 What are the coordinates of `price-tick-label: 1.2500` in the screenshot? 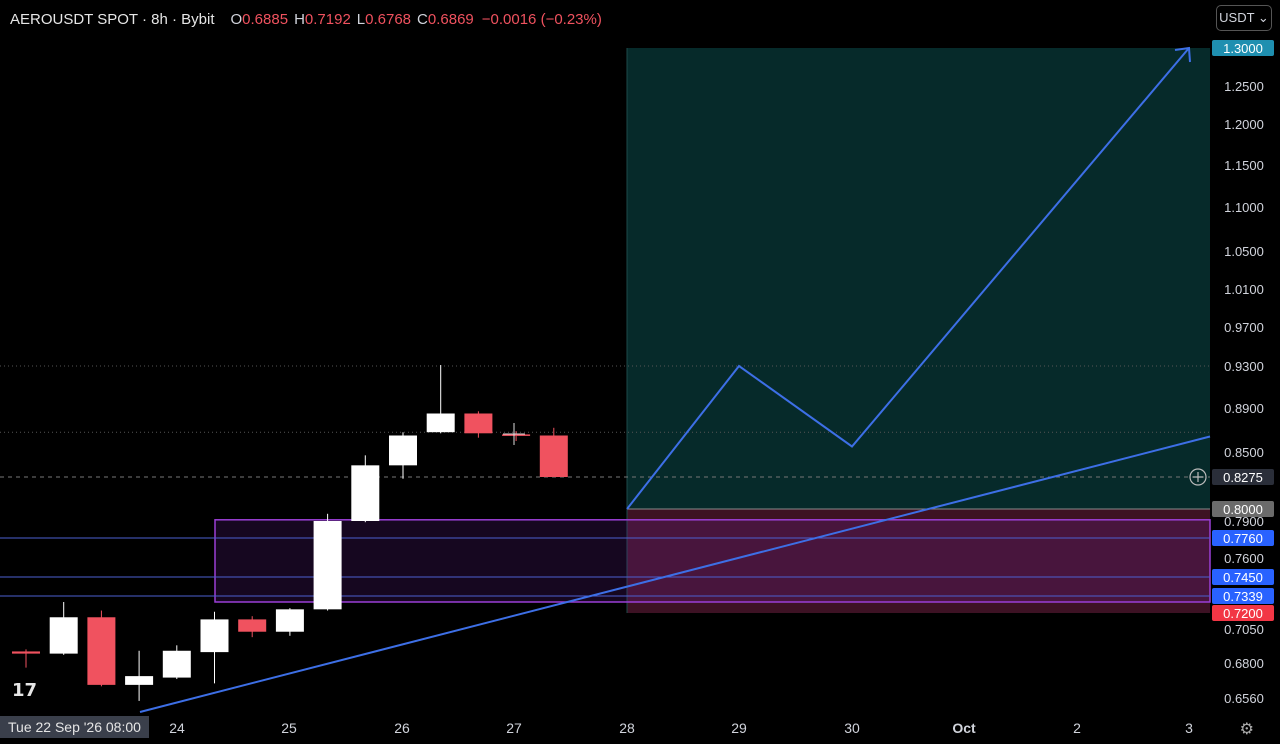 It's located at (1244, 86).